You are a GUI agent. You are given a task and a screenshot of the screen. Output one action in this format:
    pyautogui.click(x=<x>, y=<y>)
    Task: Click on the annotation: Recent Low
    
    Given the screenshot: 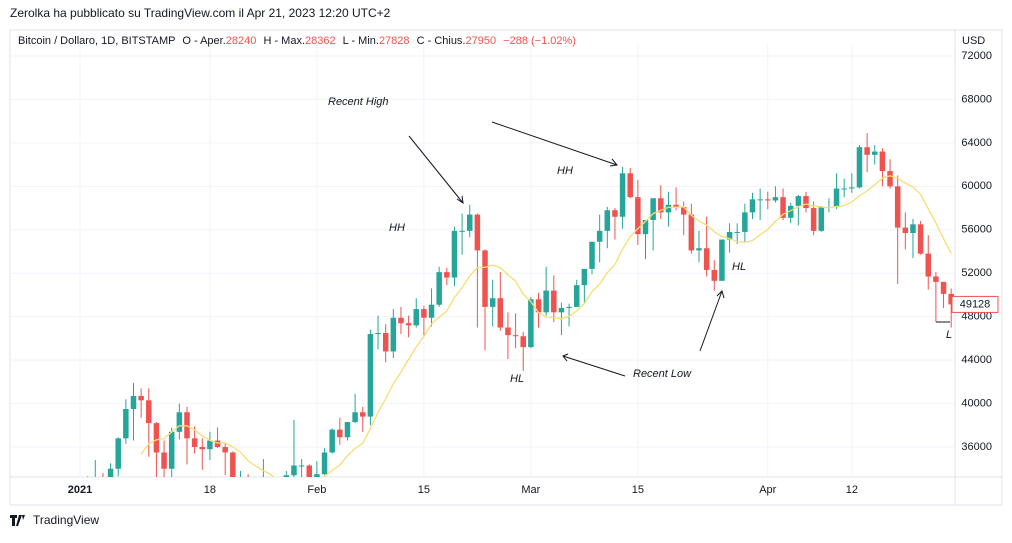 What is the action you would take?
    pyautogui.click(x=662, y=374)
    